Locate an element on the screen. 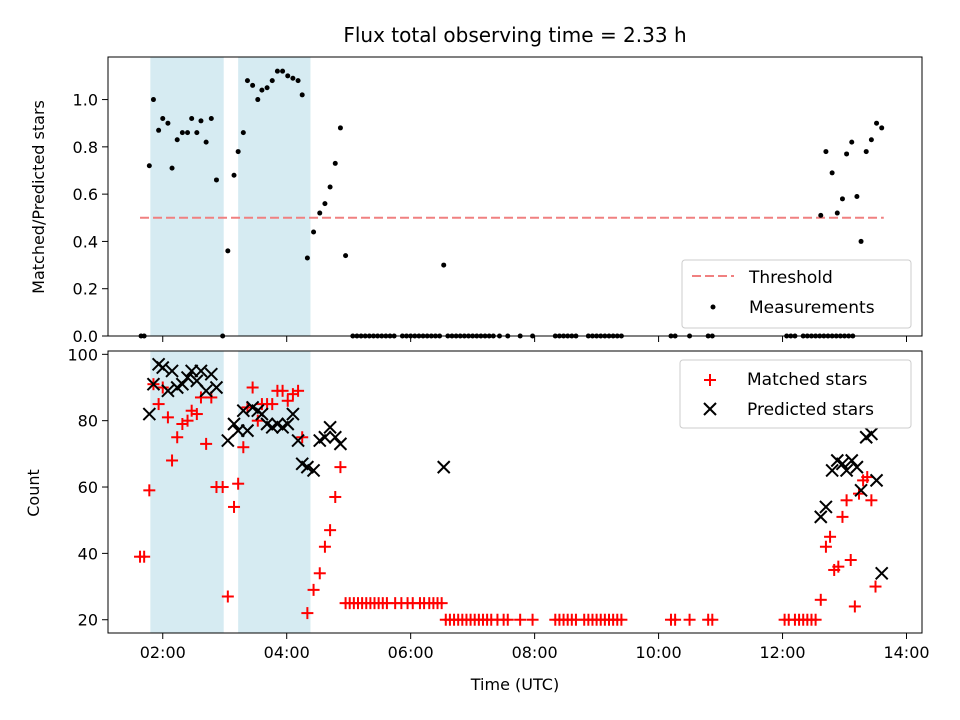  y-tick-label: 0.6 is located at coordinates (85, 194).